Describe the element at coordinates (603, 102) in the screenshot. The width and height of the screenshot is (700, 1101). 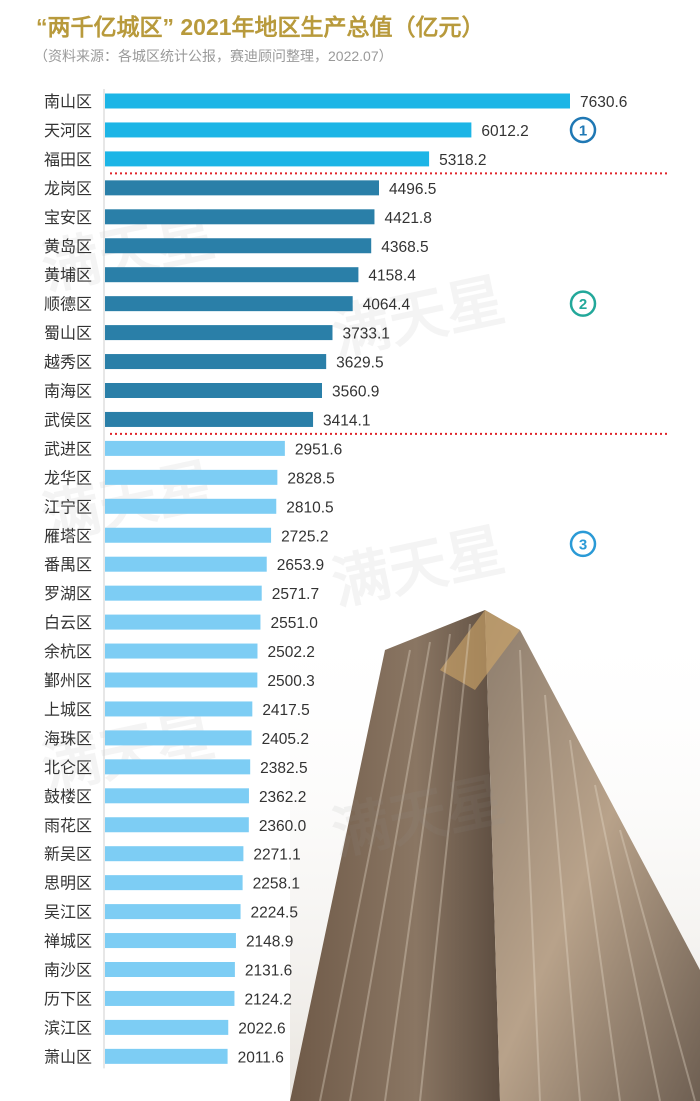
I see `value-label: 7630.6` at that location.